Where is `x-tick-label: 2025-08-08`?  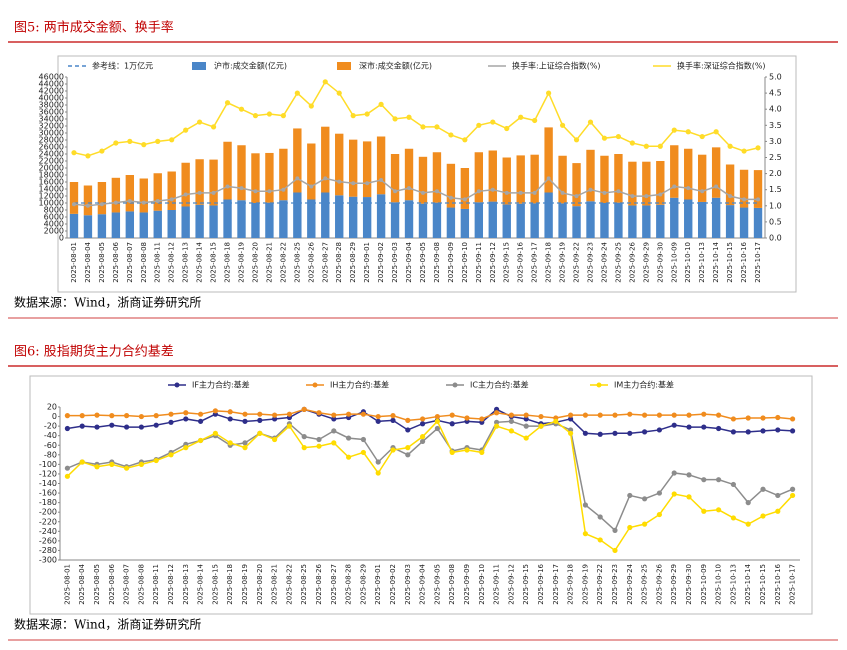
x-tick-label: 2025-08-08 is located at coordinates (141, 584).